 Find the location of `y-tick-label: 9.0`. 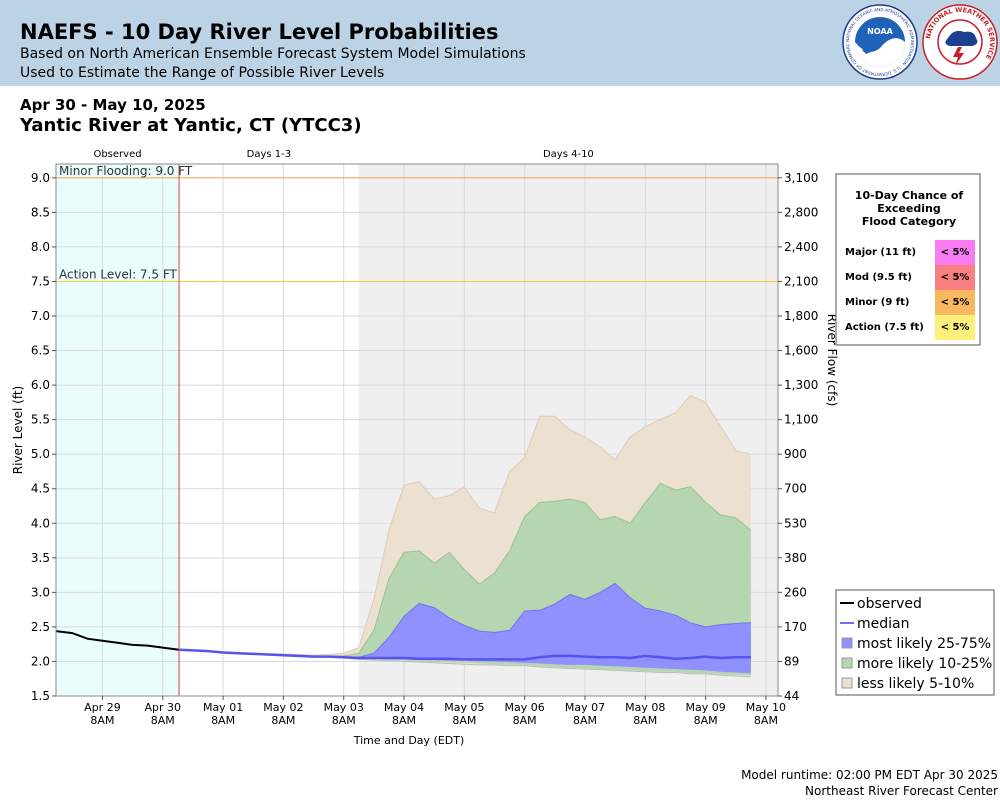

y-tick-label: 9.0 is located at coordinates (40, 178).